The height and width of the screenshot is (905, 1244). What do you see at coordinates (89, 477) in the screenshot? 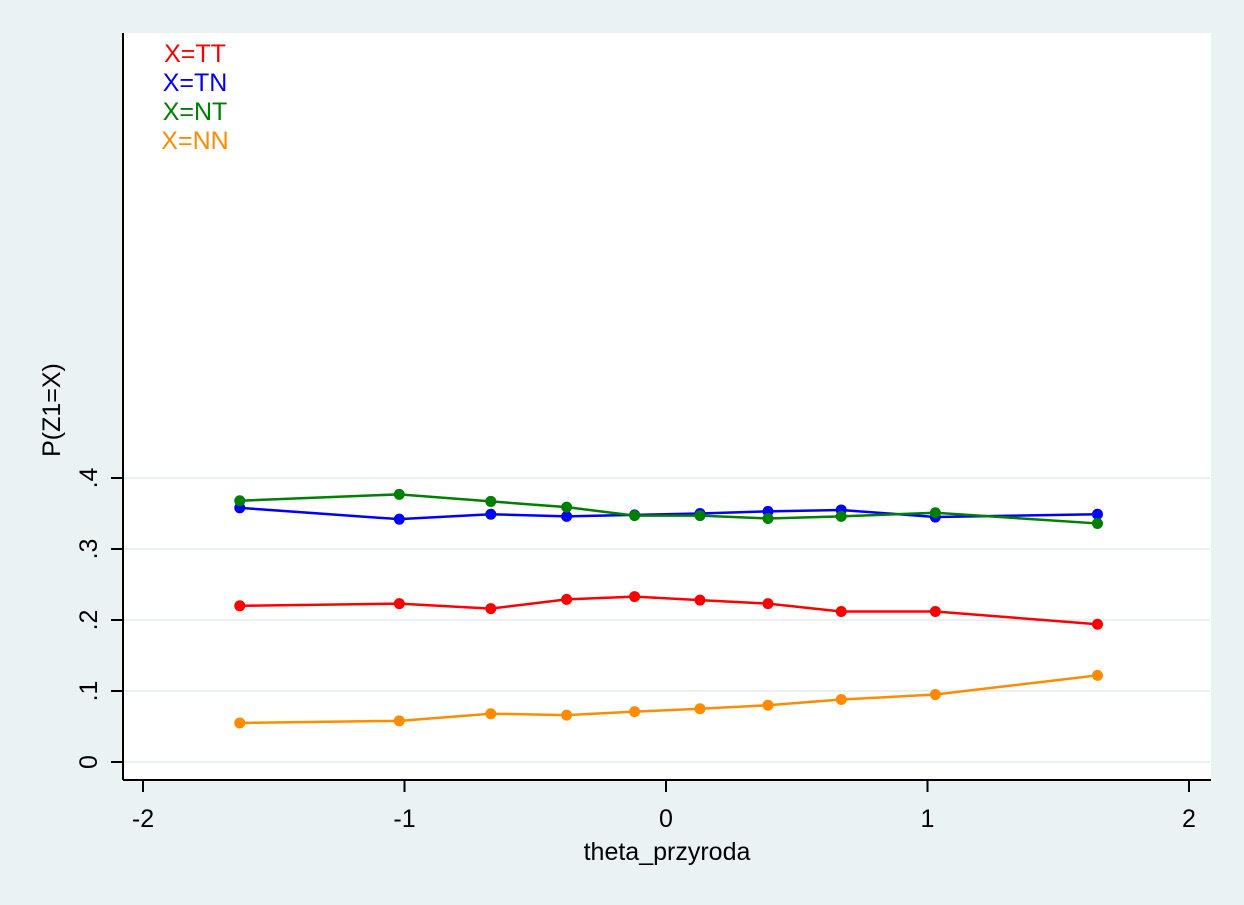
I see `y-tick-label: .4` at bounding box center [89, 477].